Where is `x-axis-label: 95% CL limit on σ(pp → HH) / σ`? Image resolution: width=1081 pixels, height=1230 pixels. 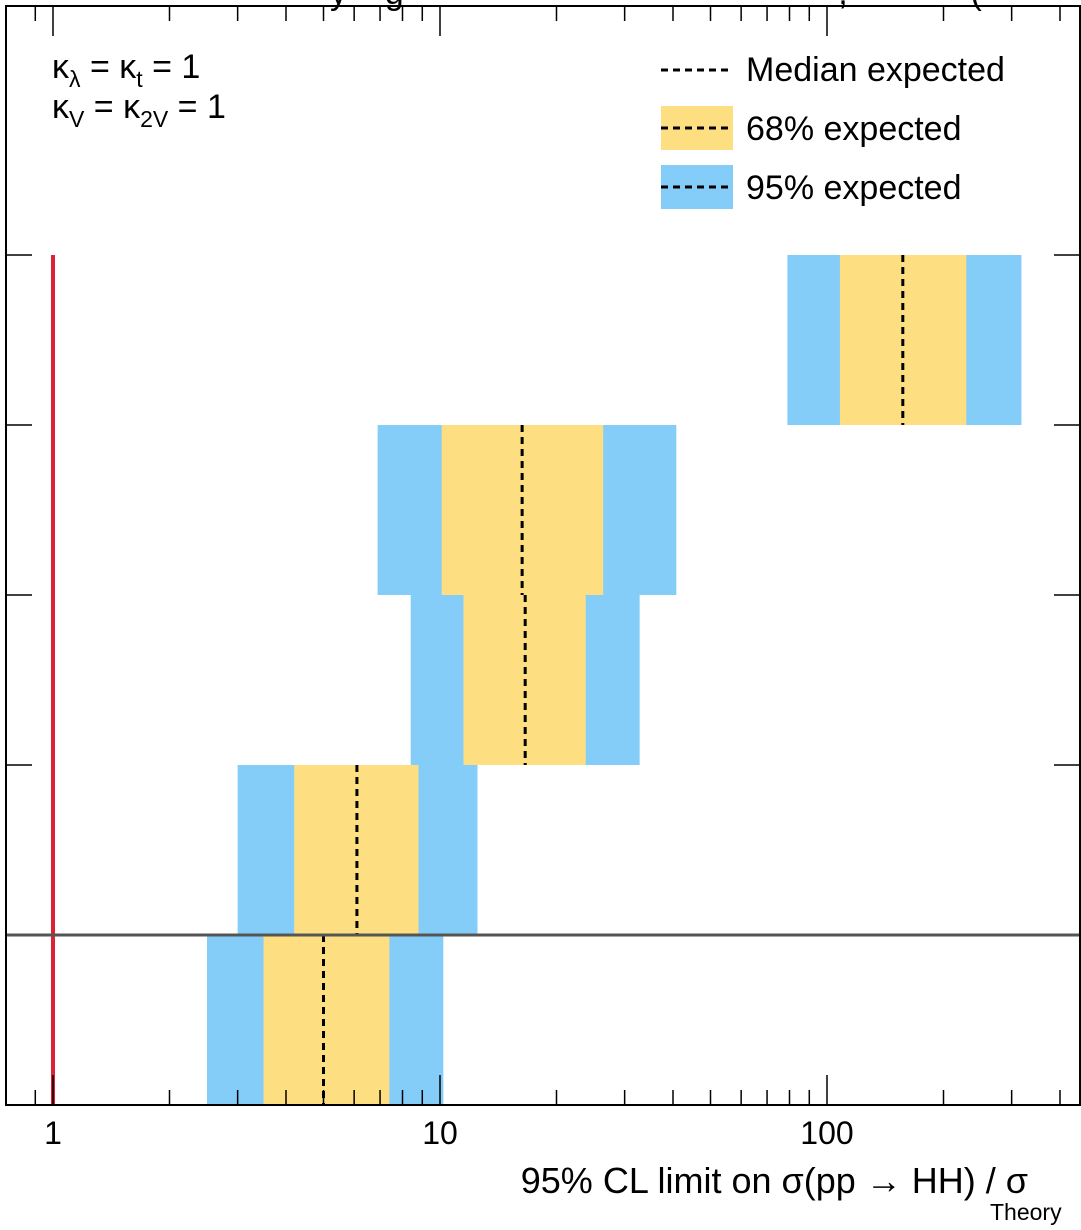
x-axis-label: 95% CL limit on σ(pp → HH) / σ is located at coordinates (774, 1180).